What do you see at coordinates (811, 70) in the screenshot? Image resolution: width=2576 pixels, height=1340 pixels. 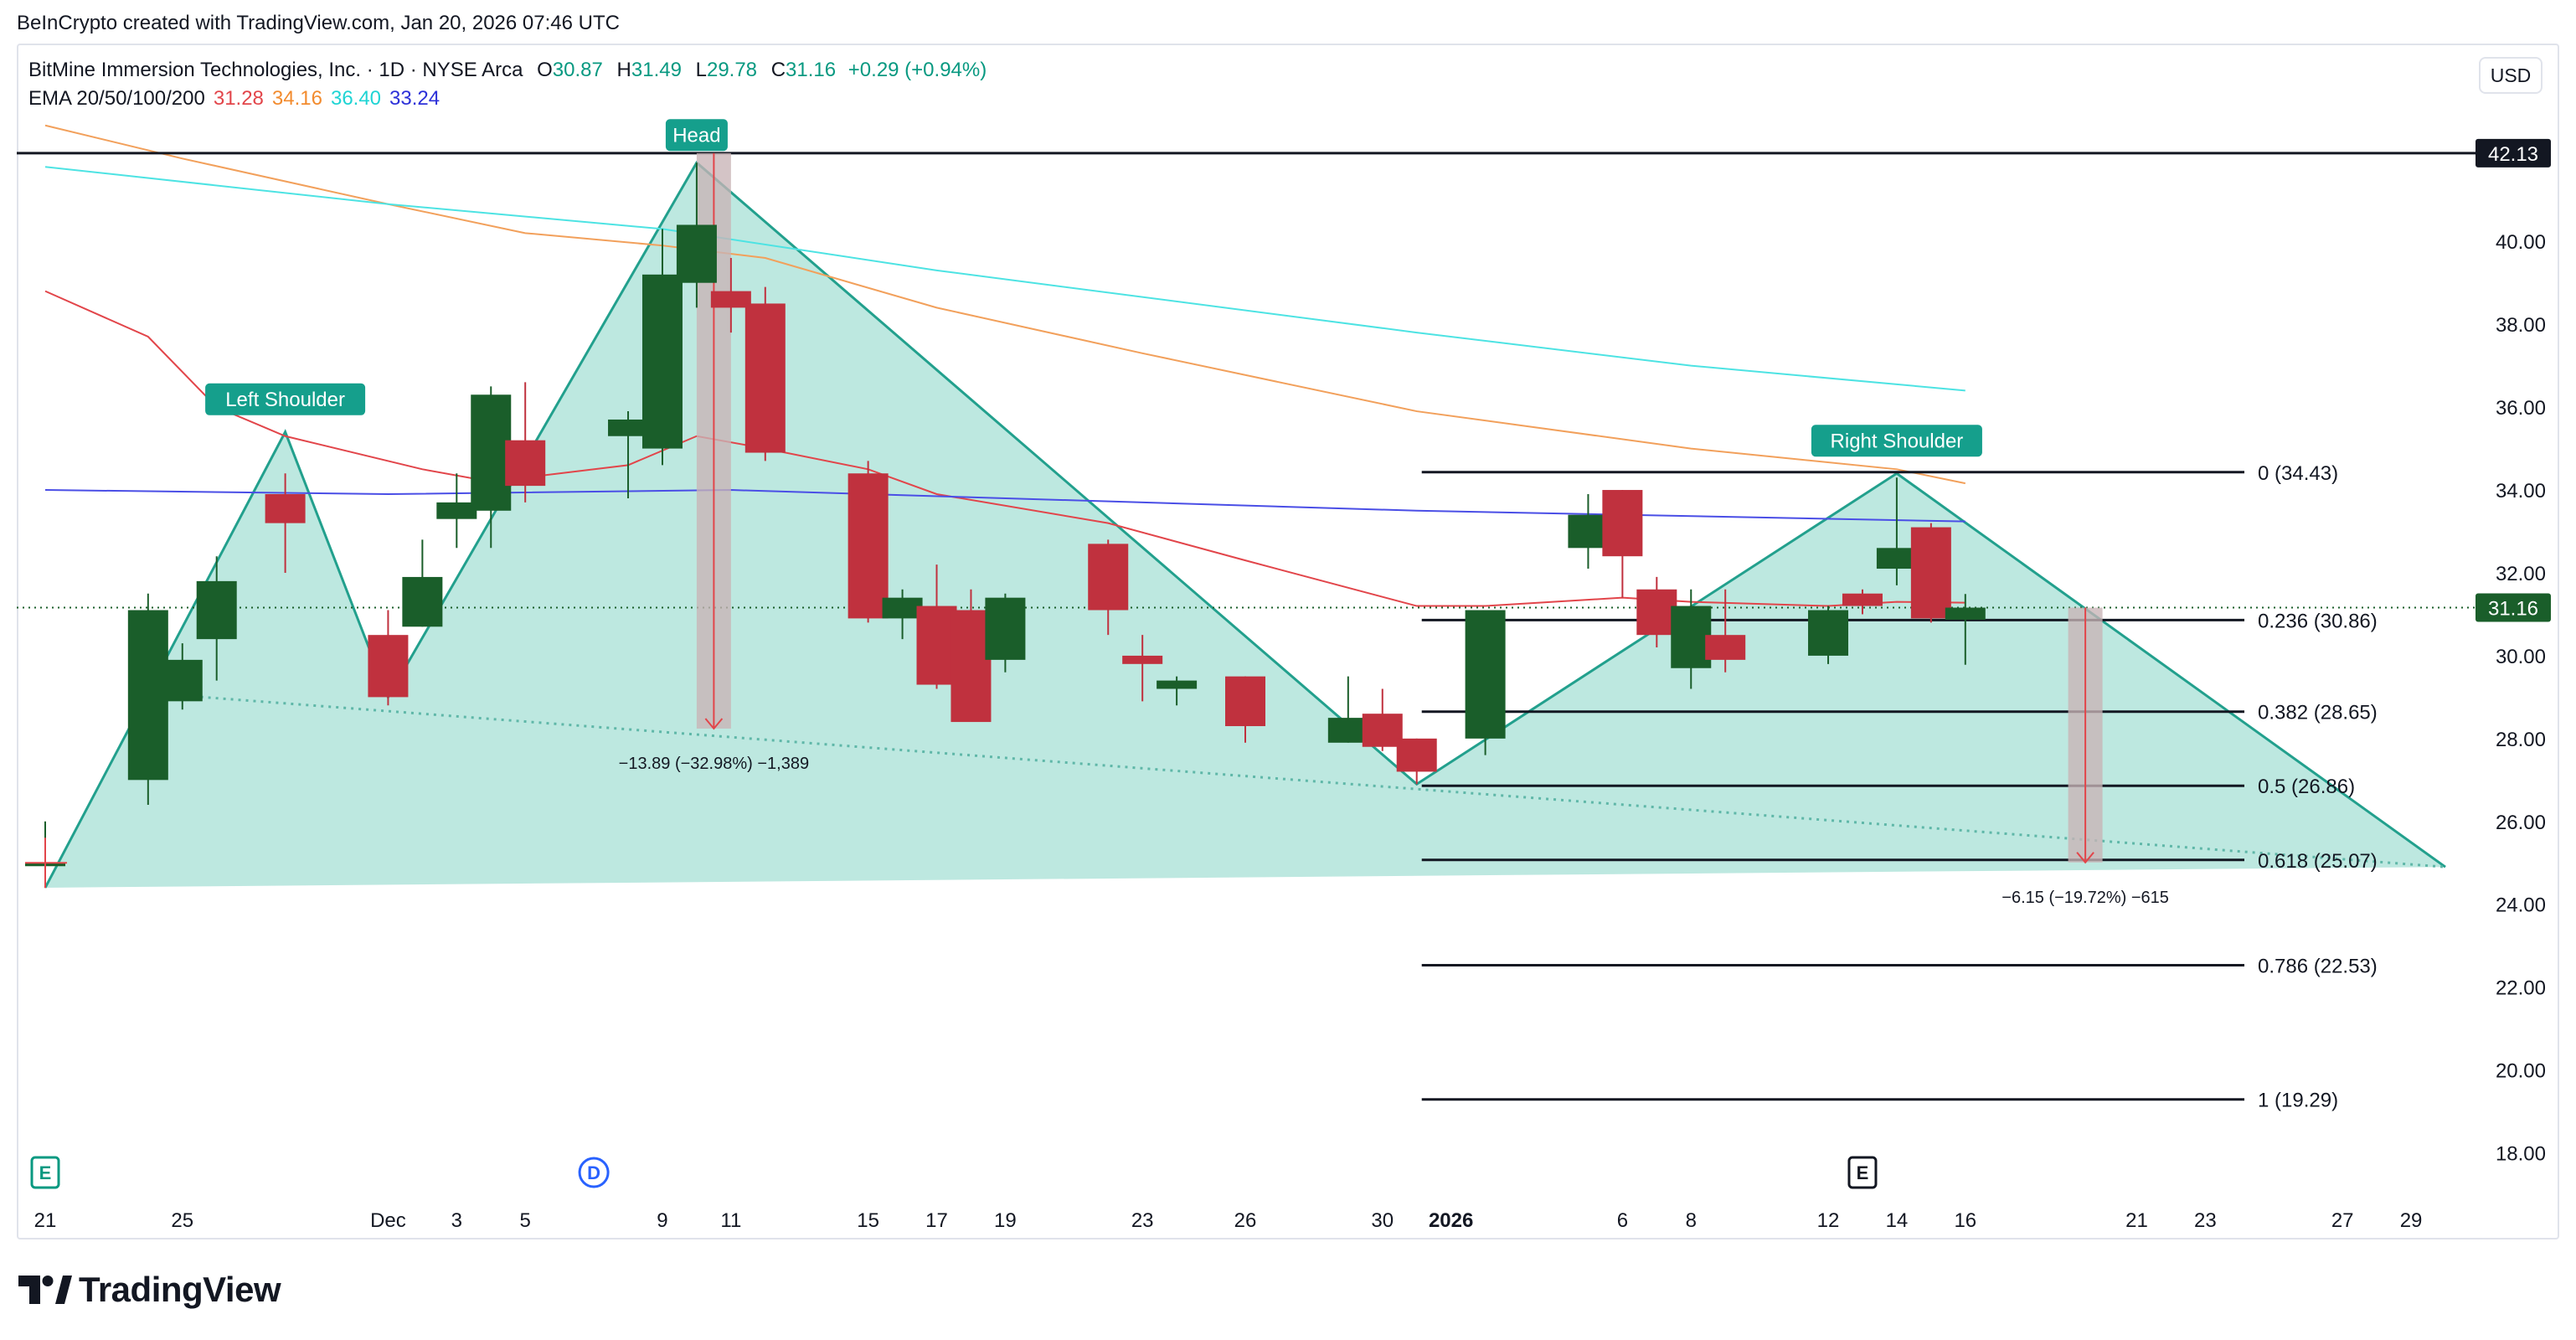 I see `close-value: 31.16` at bounding box center [811, 70].